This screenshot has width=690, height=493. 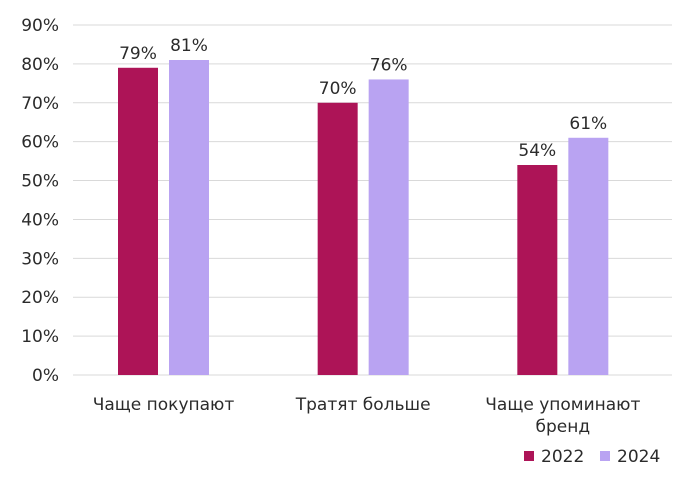 What do you see at coordinates (363, 405) in the screenshot?
I see `category-label: Тратят больше` at bounding box center [363, 405].